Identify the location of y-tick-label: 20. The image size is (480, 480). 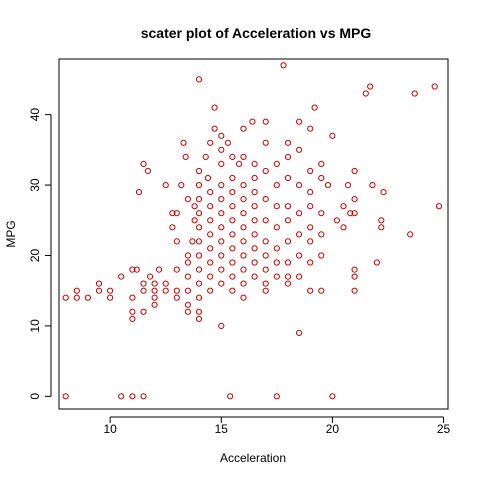
(35, 256).